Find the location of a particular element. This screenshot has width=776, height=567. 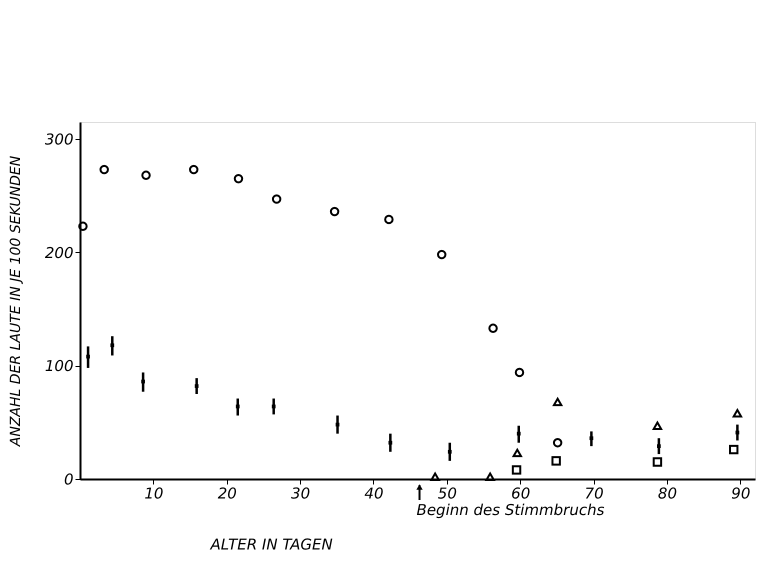

x-tick-label: 90 is located at coordinates (740, 493).